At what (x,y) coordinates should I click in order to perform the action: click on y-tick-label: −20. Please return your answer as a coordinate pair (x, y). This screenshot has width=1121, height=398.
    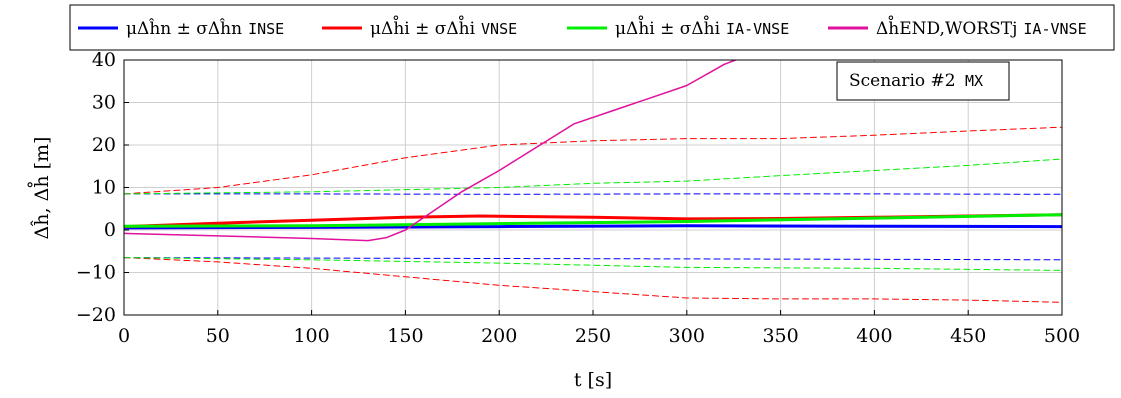
    Looking at the image, I should click on (96, 315).